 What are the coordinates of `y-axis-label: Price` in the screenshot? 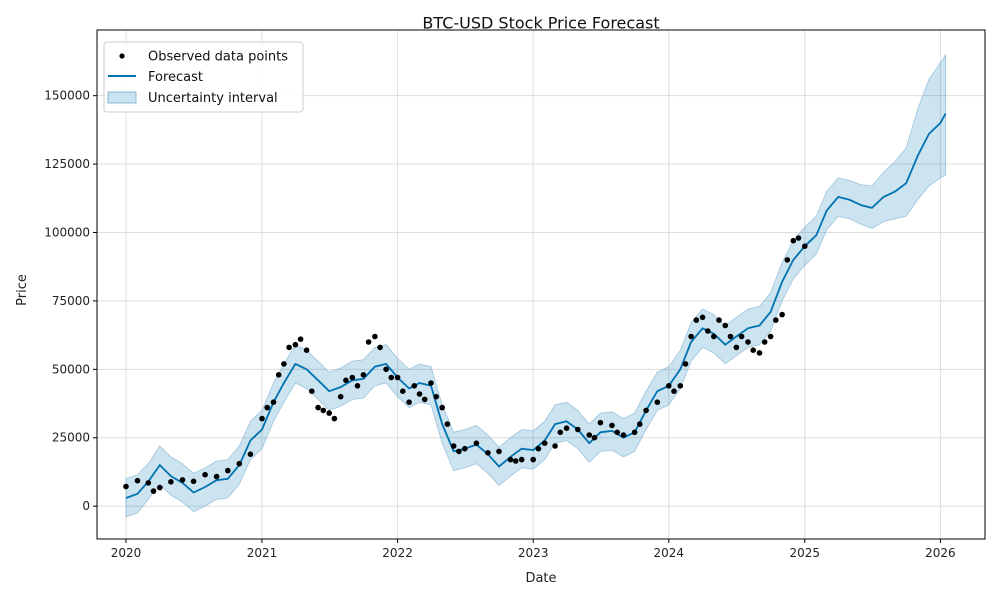 It's located at (22, 290).